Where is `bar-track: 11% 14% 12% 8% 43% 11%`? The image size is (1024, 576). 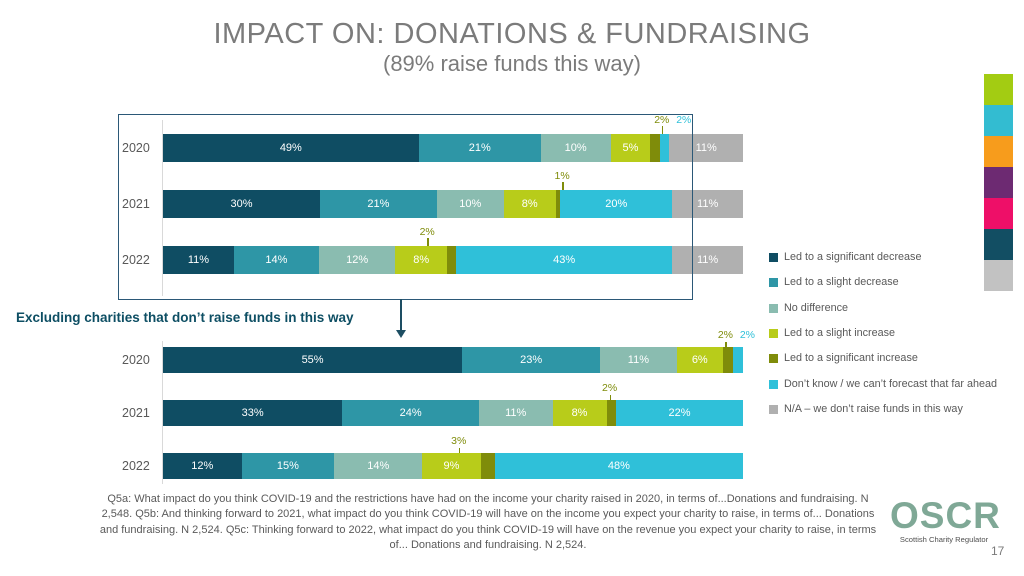 bar-track: 11% 14% 12% 8% 43% 11% is located at coordinates (453, 260).